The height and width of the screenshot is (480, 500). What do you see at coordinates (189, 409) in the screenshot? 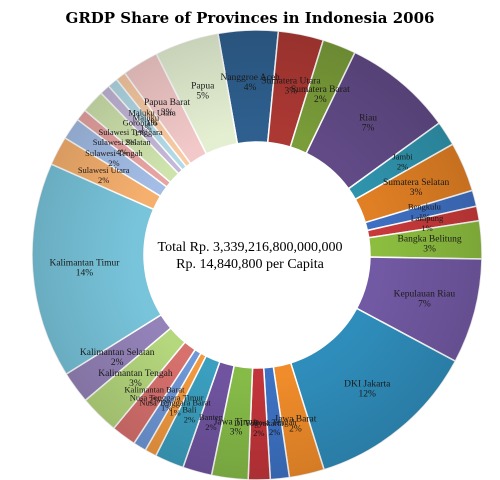
I see `label-name-bali: Bali` at bounding box center [189, 409].